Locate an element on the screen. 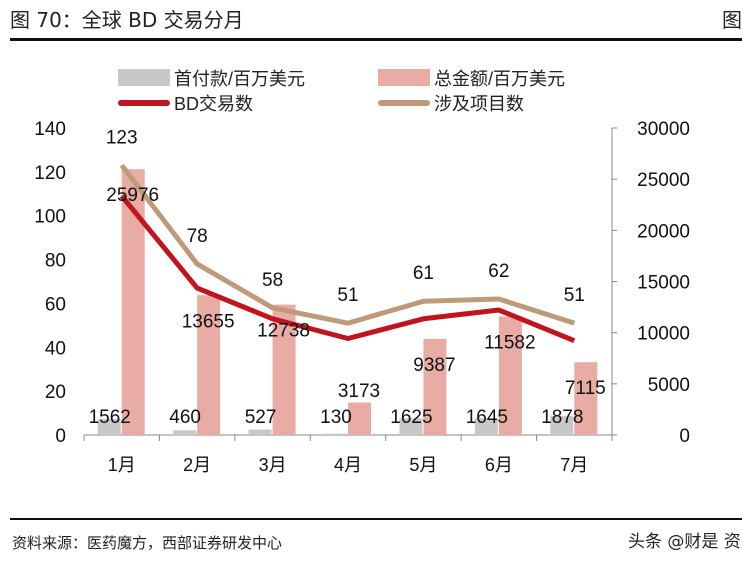  left-tick-label: 140 is located at coordinates (50, 129).